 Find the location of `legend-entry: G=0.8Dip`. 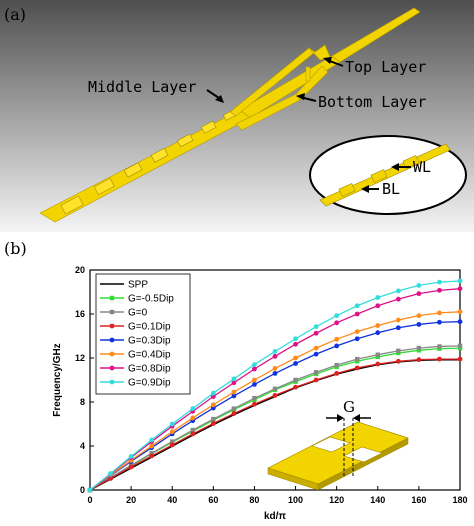

legend-entry: G=0.8Dip is located at coordinates (135, 369).